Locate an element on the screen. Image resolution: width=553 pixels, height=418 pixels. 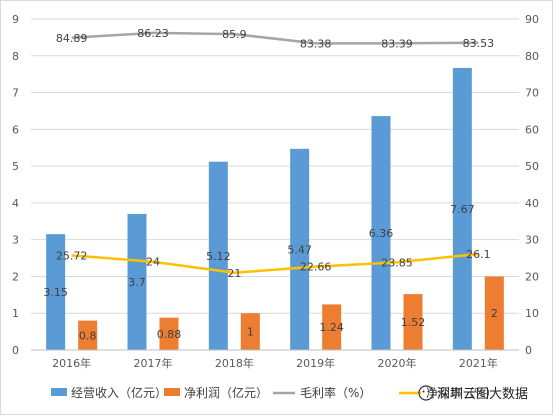
x-tick-label: 2019年 is located at coordinates (315, 363).